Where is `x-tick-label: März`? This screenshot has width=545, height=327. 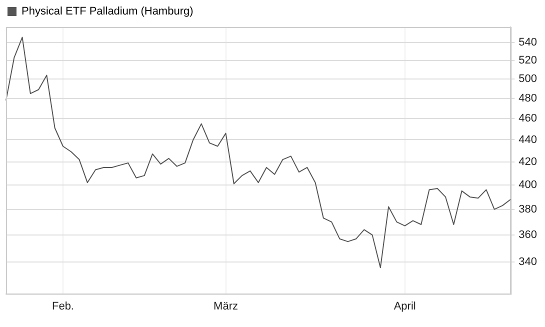 x-tick-label: März is located at coordinates (226, 306).